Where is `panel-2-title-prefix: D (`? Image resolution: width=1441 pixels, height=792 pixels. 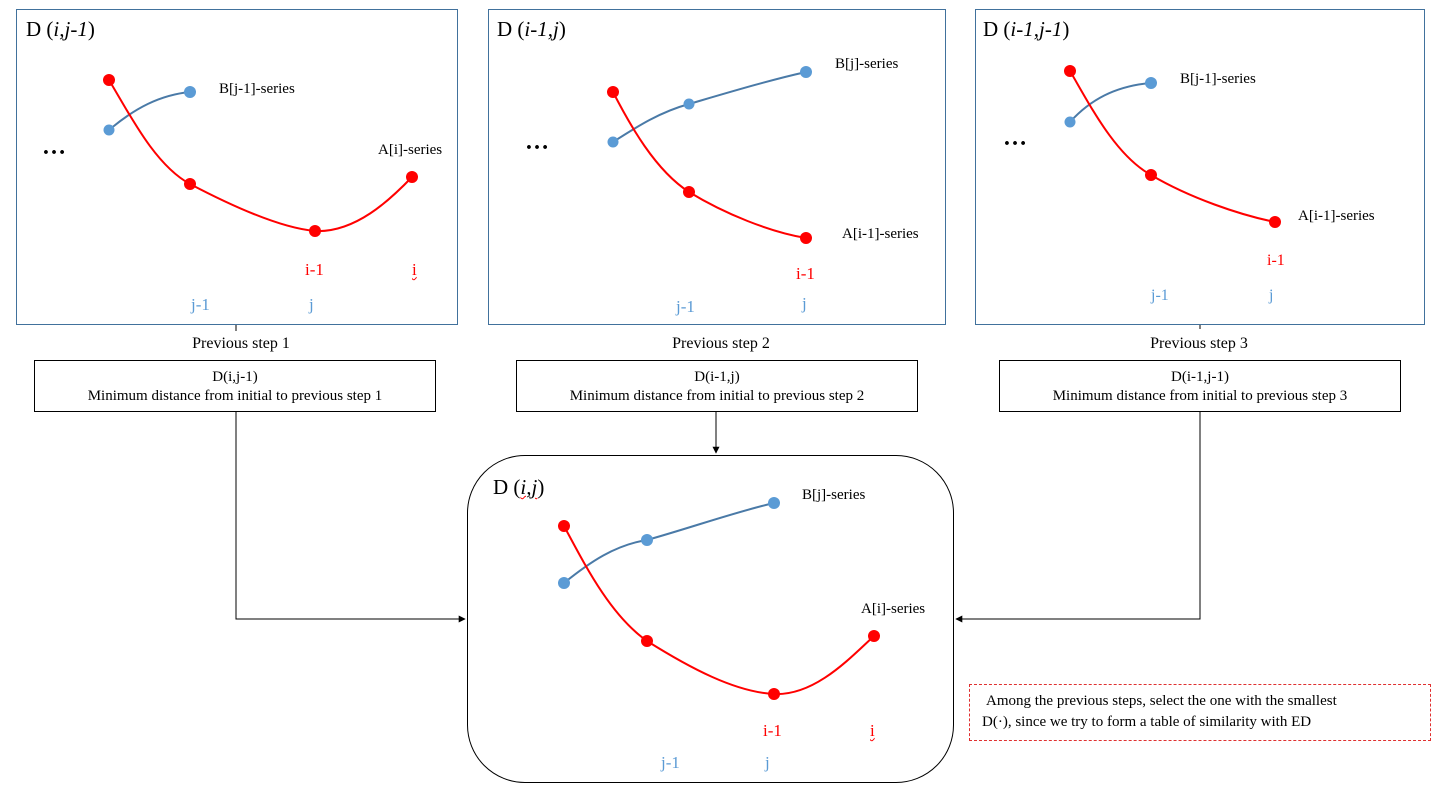 panel-2-title-prefix: D ( is located at coordinates (511, 29).